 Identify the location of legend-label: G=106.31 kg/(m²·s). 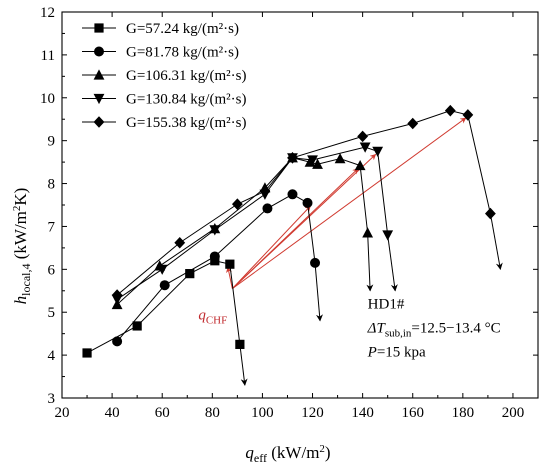
(186, 76).